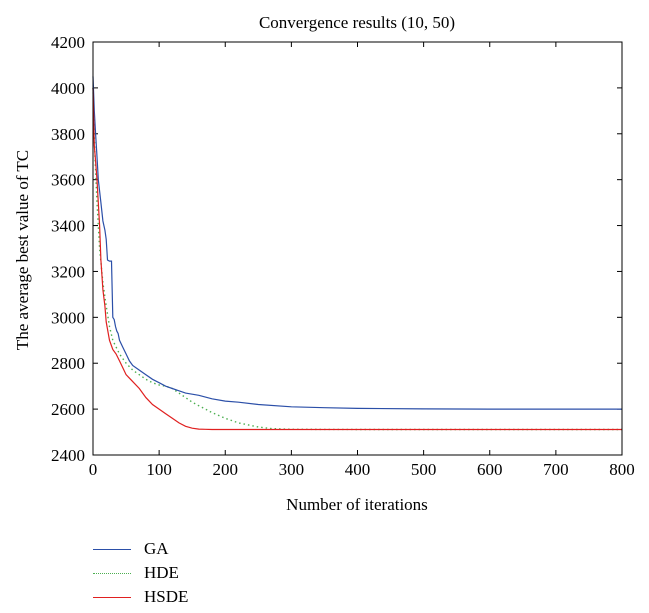 The image size is (649, 613). I want to click on legend: GA HDE HSDE, so click(140, 573).